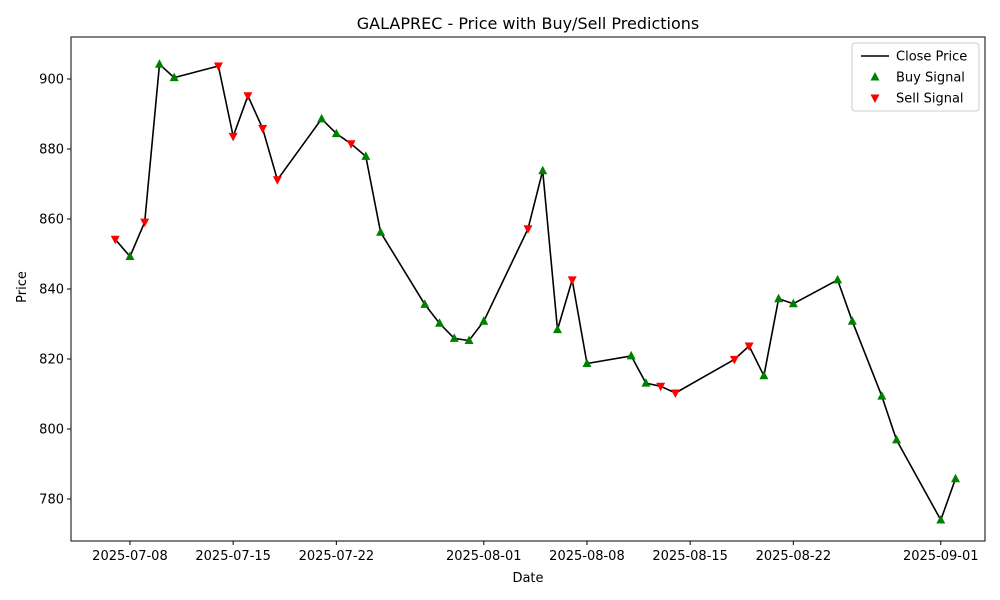 This screenshot has width=1000, height=600. What do you see at coordinates (51, 500) in the screenshot?
I see `y-tick-label: 780` at bounding box center [51, 500].